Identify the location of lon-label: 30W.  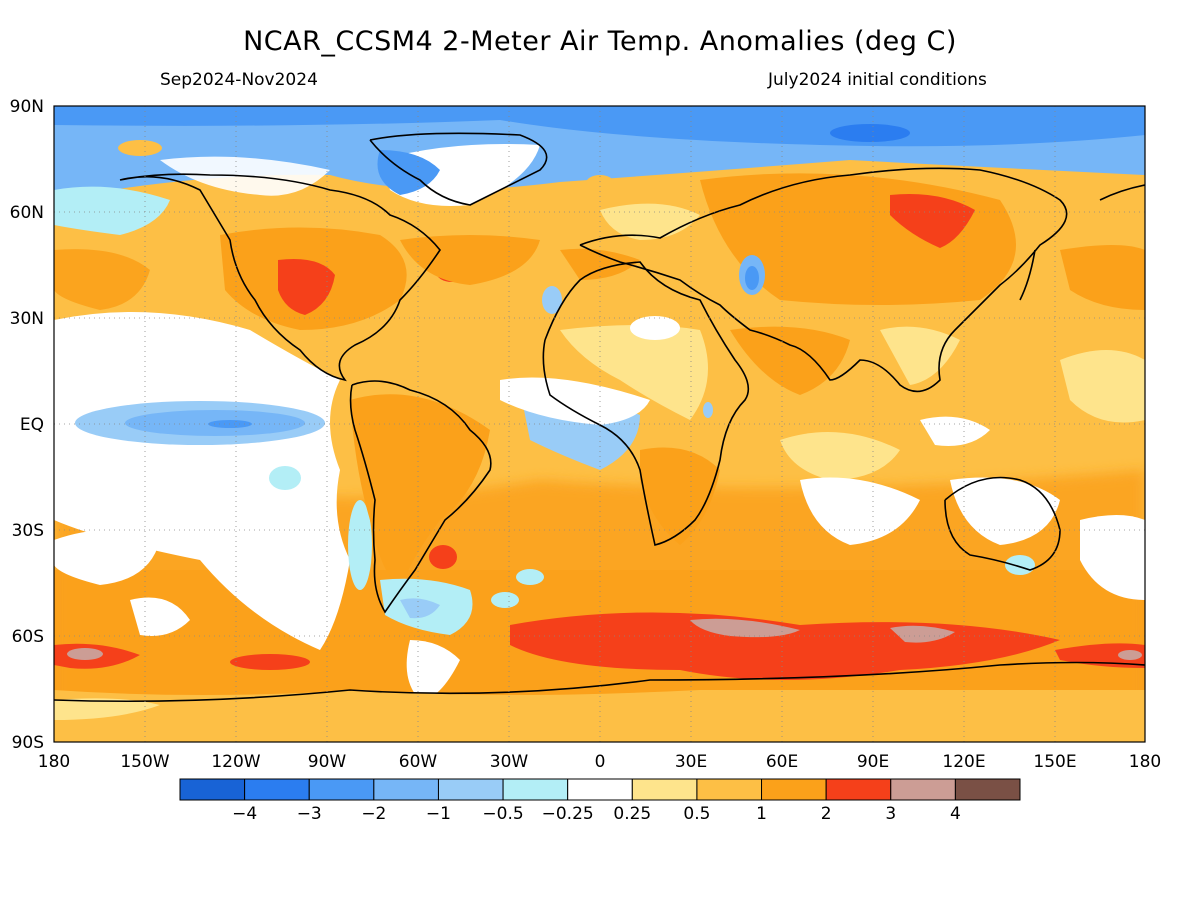
(509, 762).